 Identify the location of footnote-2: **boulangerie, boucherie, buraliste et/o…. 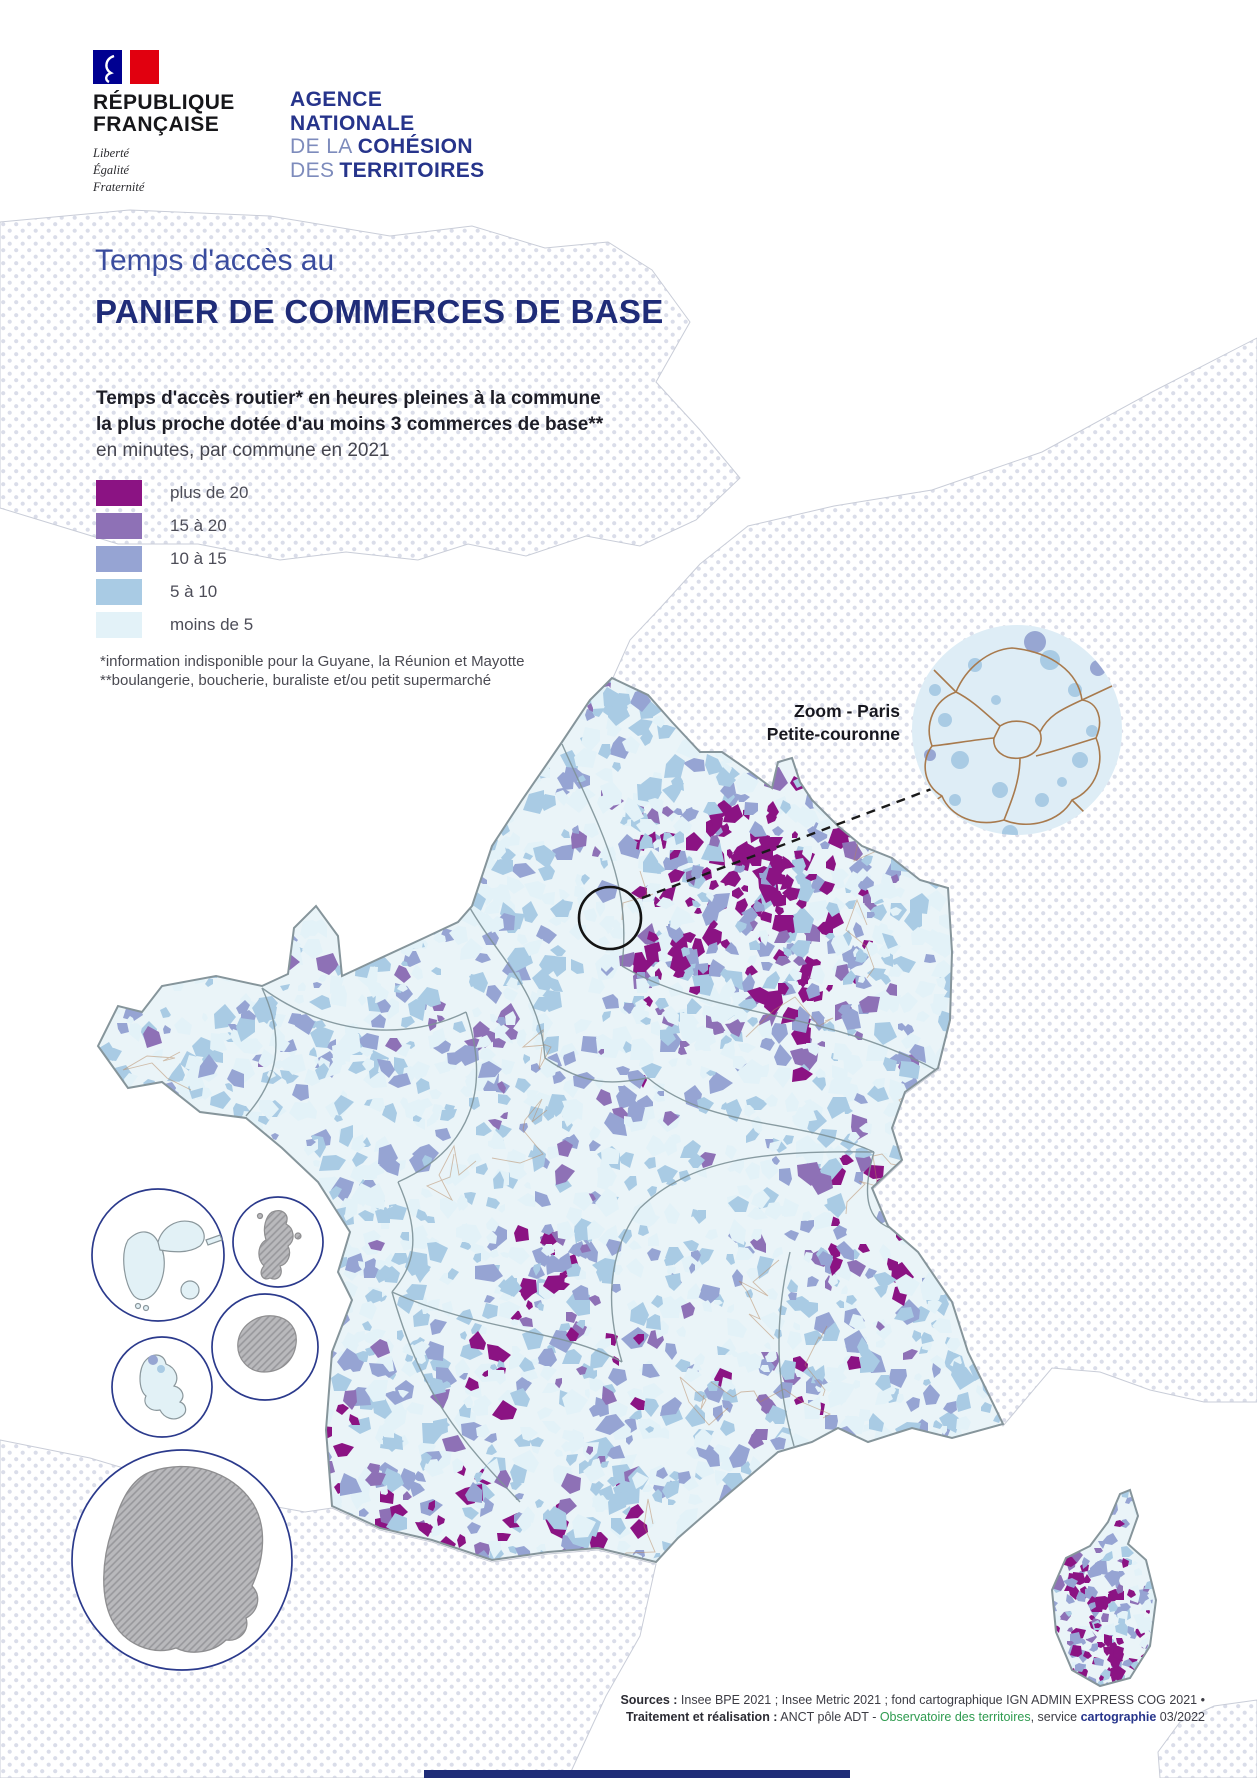
(296, 680).